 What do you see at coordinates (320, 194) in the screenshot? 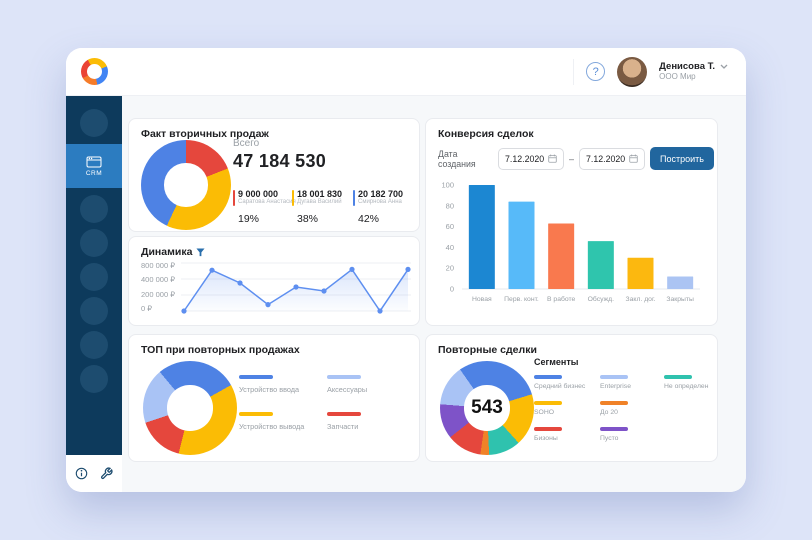
I see `stat-value: 18 001 830` at bounding box center [320, 194].